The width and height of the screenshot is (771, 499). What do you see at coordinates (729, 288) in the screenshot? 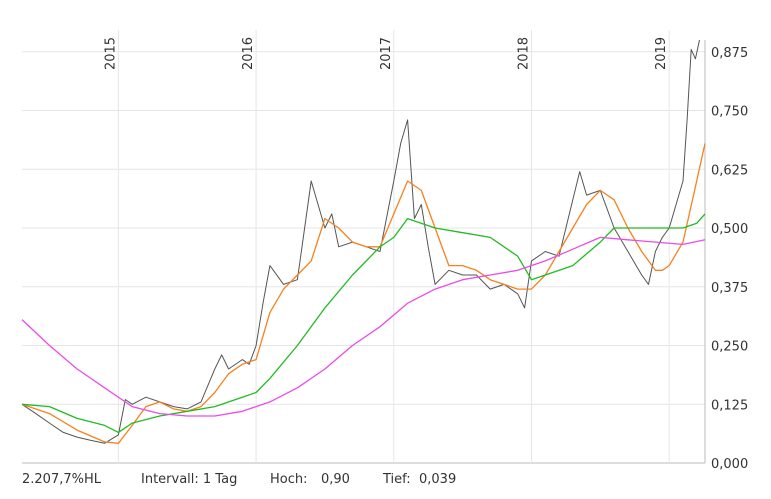
I see `y-tick-label: 0,375` at bounding box center [729, 288].